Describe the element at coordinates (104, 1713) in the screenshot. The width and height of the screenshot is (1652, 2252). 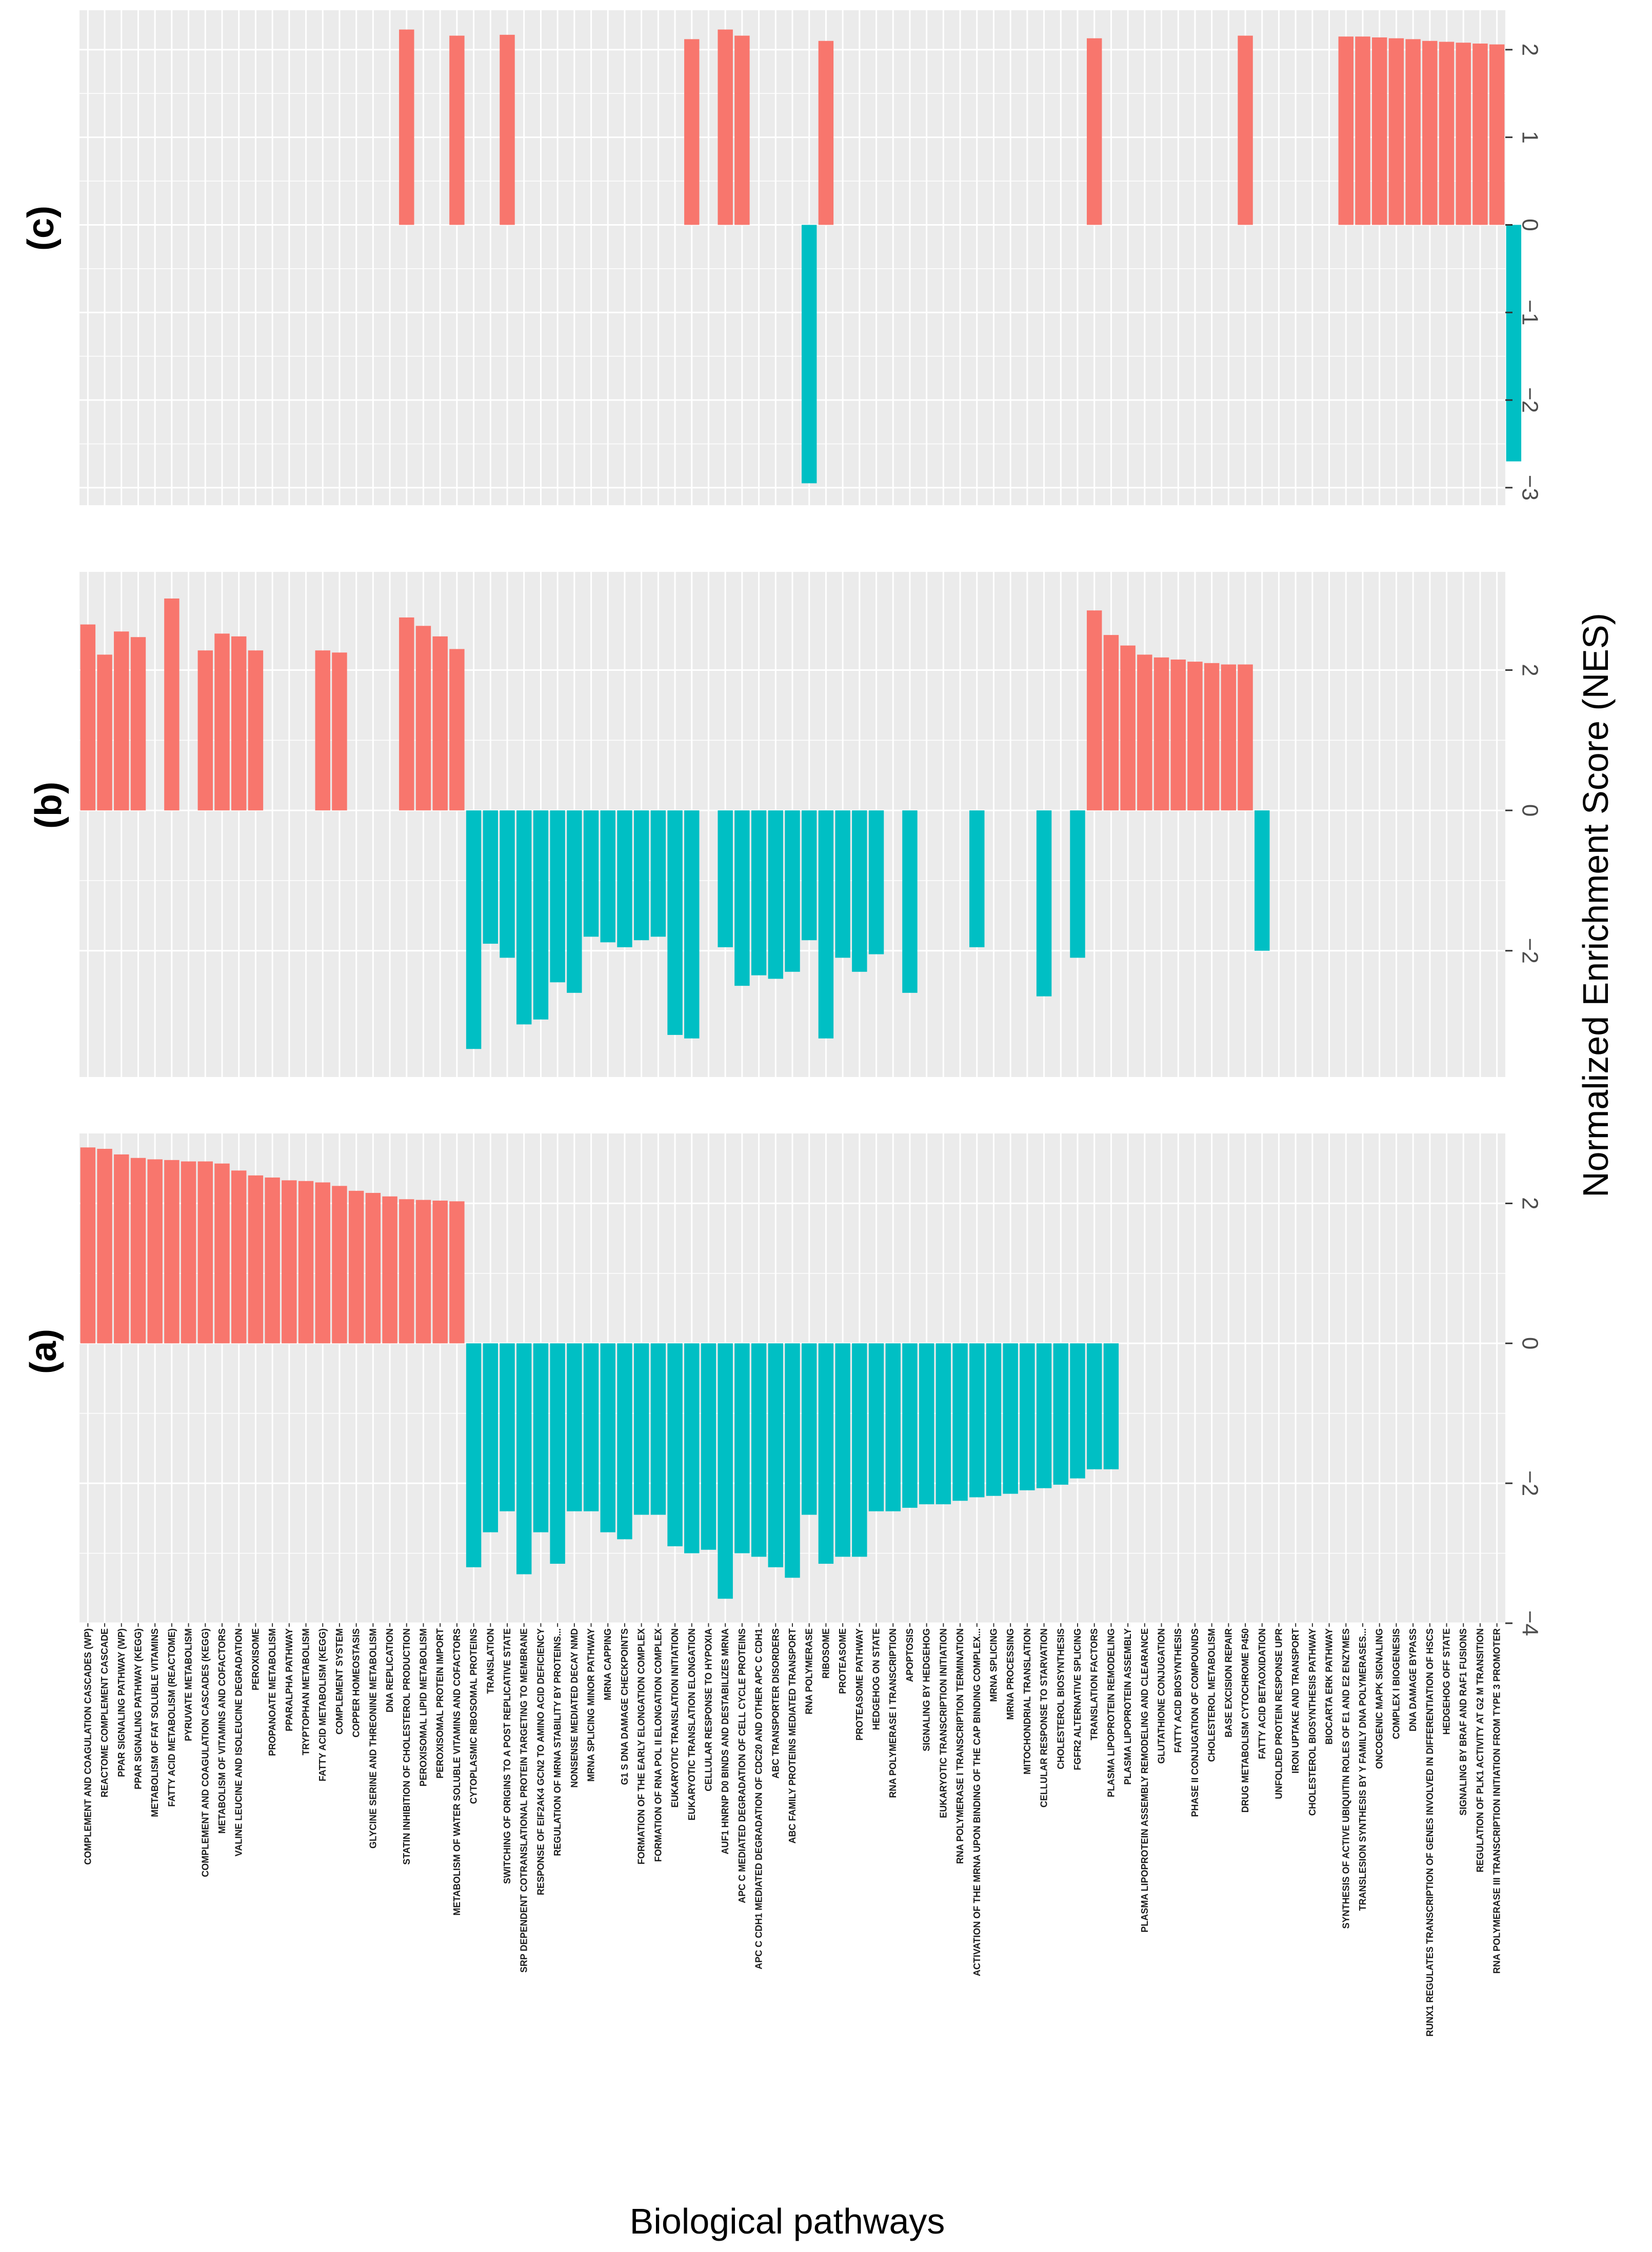
I see `category-label: REACTOME COMPLEMENT CASCADE` at that location.